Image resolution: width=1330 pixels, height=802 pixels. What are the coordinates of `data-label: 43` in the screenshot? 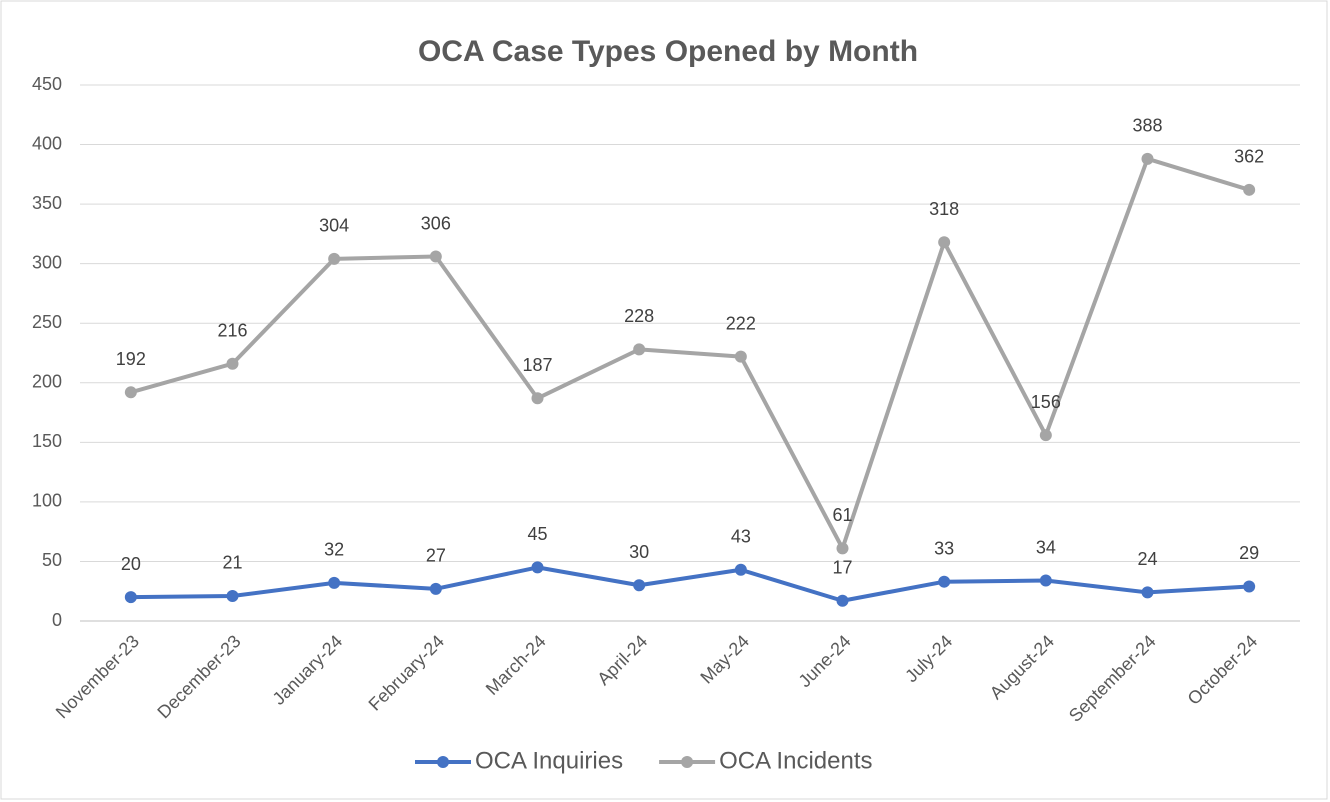 It's located at (741, 537).